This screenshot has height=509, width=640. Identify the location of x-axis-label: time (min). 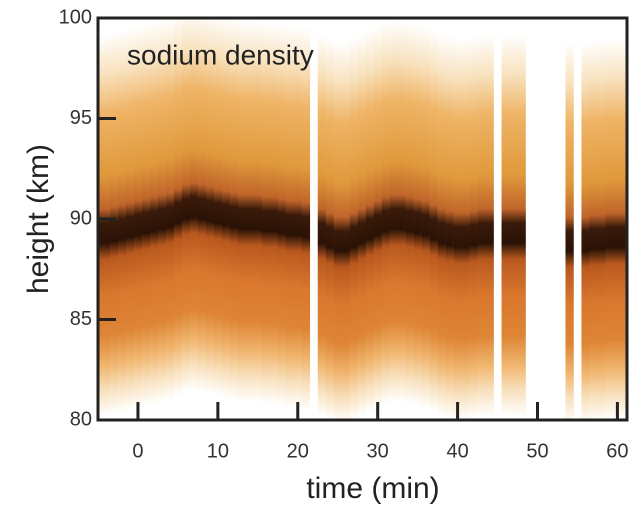
(372, 488).